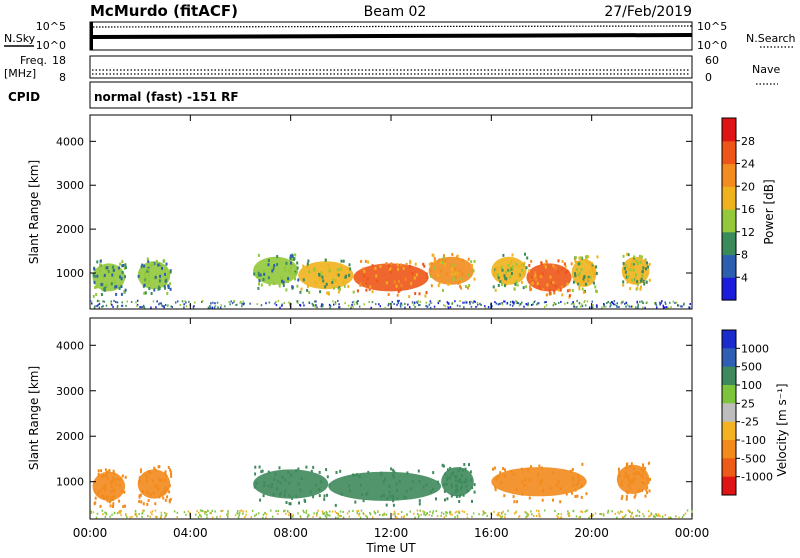 The width and height of the screenshot is (800, 558). I want to click on power-colorbar-label: Power [dB], so click(769, 211).